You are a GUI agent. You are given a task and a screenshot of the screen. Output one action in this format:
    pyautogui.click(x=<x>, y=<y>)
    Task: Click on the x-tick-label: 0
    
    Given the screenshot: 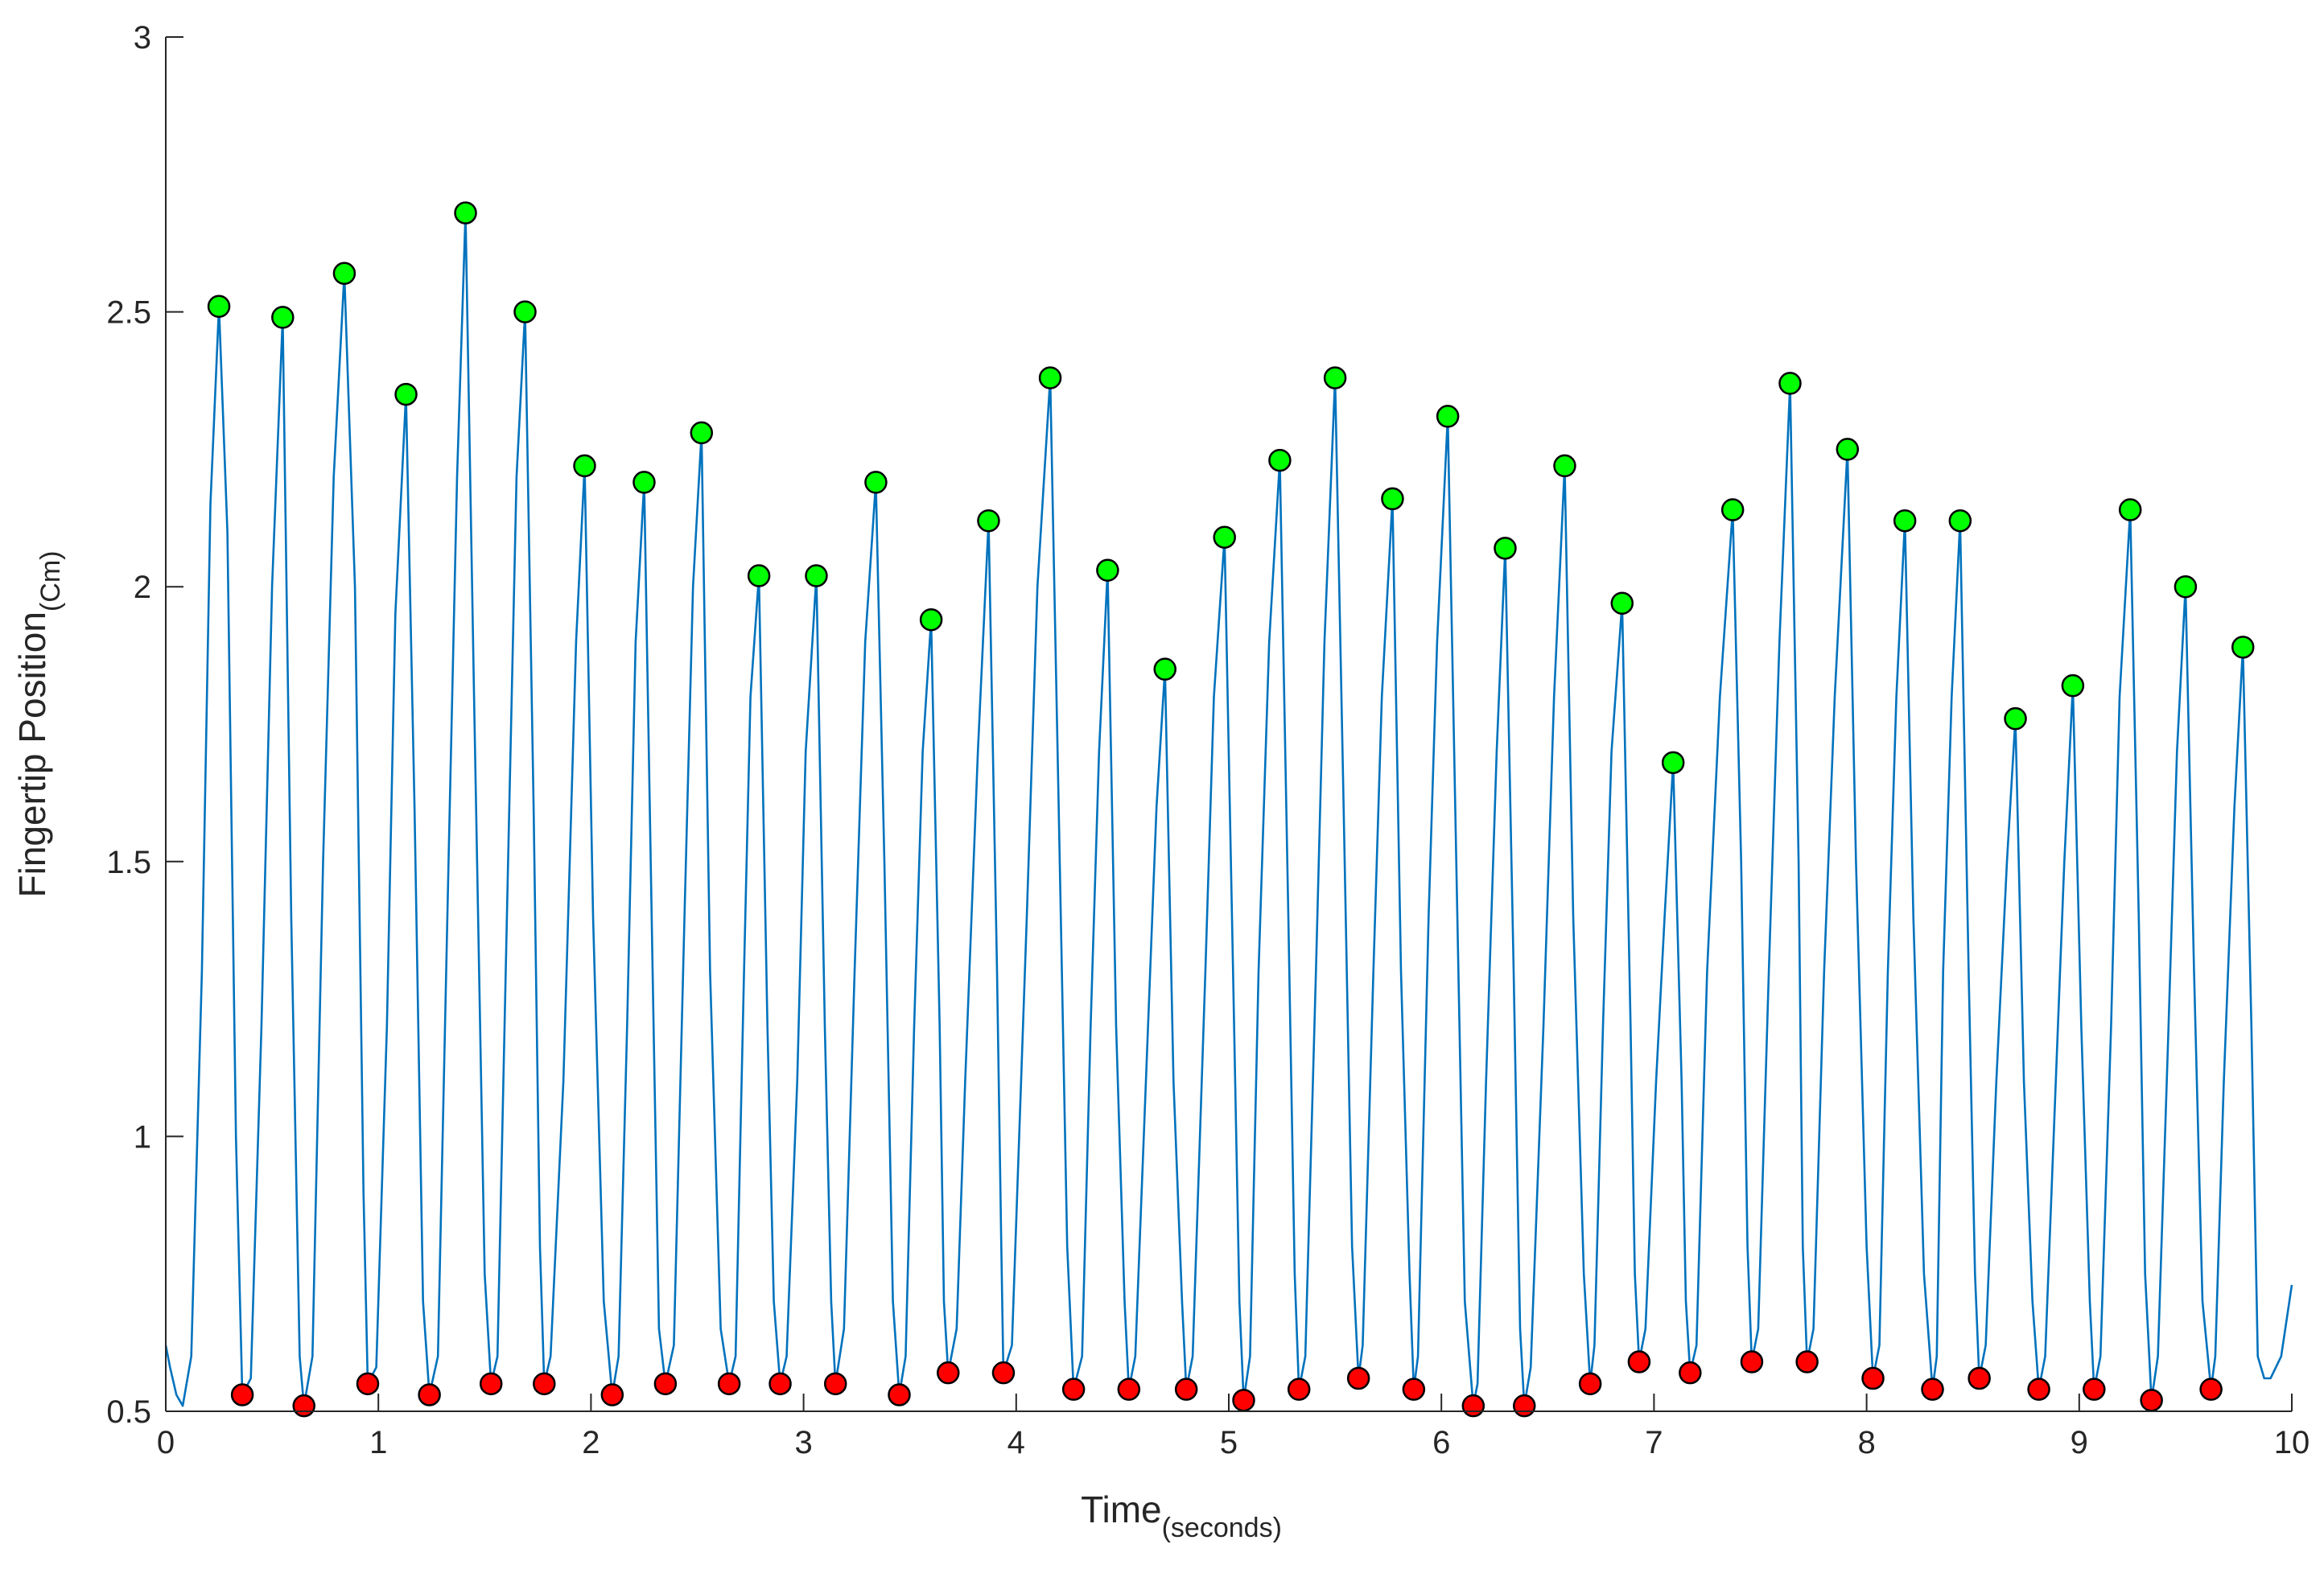 What is the action you would take?
    pyautogui.click(x=166, y=1442)
    